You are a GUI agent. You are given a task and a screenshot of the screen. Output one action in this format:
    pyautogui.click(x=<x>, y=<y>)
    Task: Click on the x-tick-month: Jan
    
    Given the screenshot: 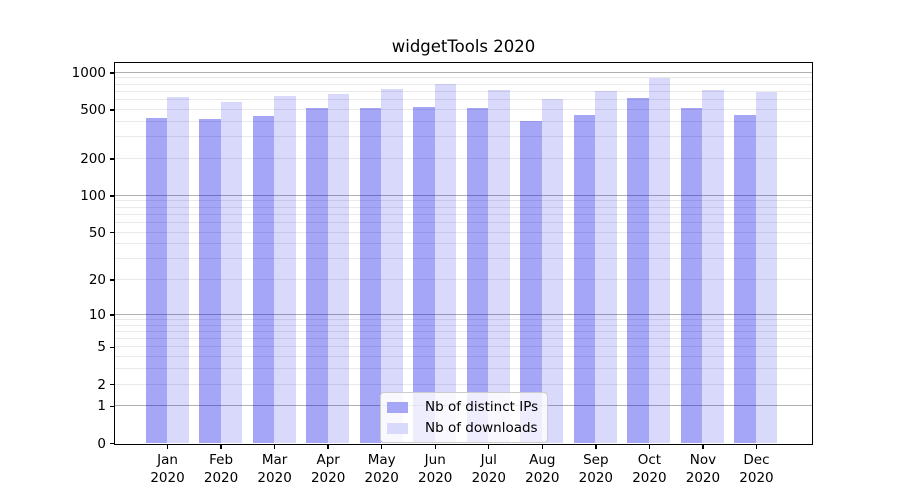 What is the action you would take?
    pyautogui.click(x=167, y=459)
    